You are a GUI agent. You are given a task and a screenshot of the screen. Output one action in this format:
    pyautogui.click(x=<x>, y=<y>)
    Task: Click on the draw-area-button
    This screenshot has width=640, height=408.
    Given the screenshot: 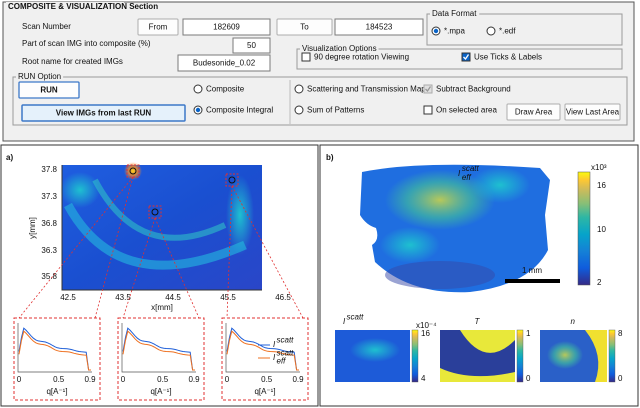 What is the action you would take?
    pyautogui.click(x=533, y=112)
    